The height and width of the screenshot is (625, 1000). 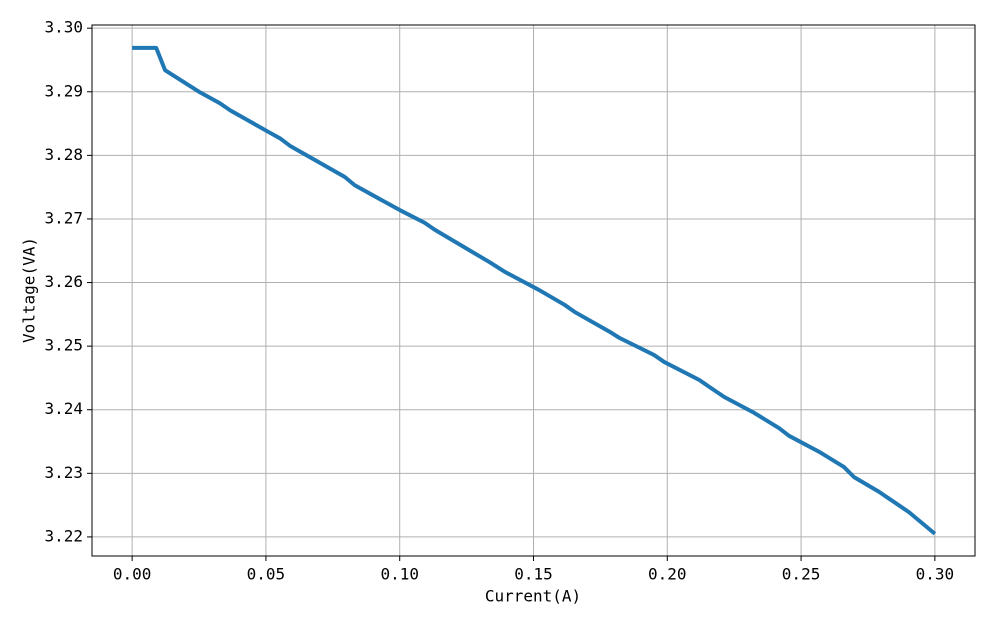 I want to click on y-tick-label: 3.23, so click(x=63, y=472).